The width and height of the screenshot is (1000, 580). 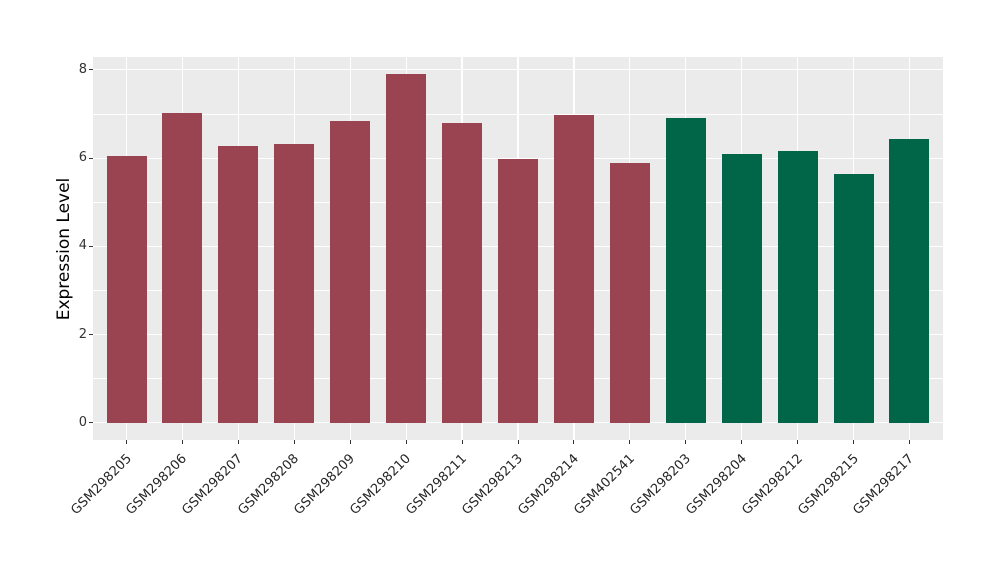 I want to click on x-tick-label: GSM298212, so click(x=772, y=484).